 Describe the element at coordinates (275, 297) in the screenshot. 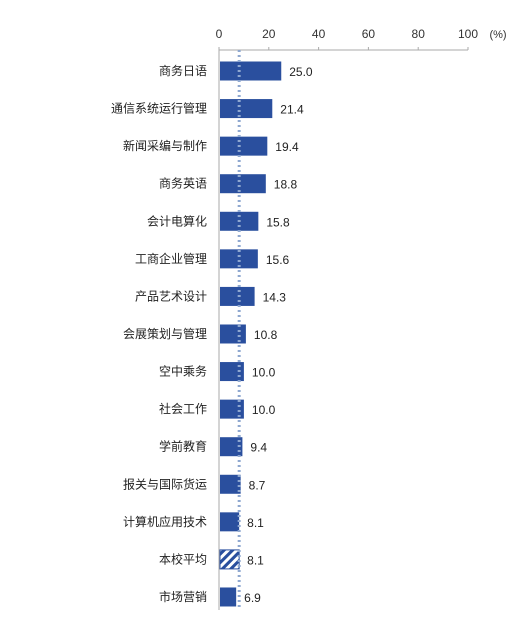

I see `data-label: 14.3` at that location.